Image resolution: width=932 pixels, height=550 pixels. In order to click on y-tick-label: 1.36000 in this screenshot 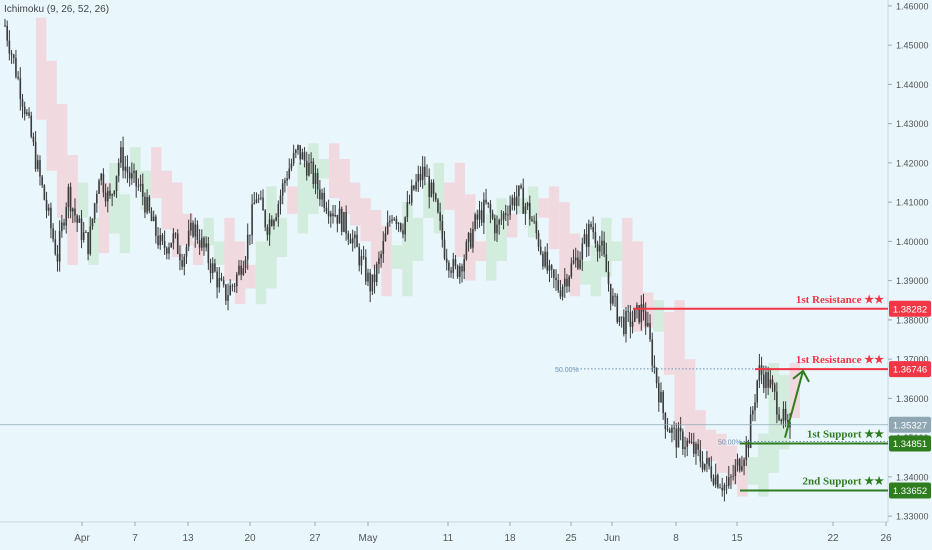, I will do `click(912, 399)`.